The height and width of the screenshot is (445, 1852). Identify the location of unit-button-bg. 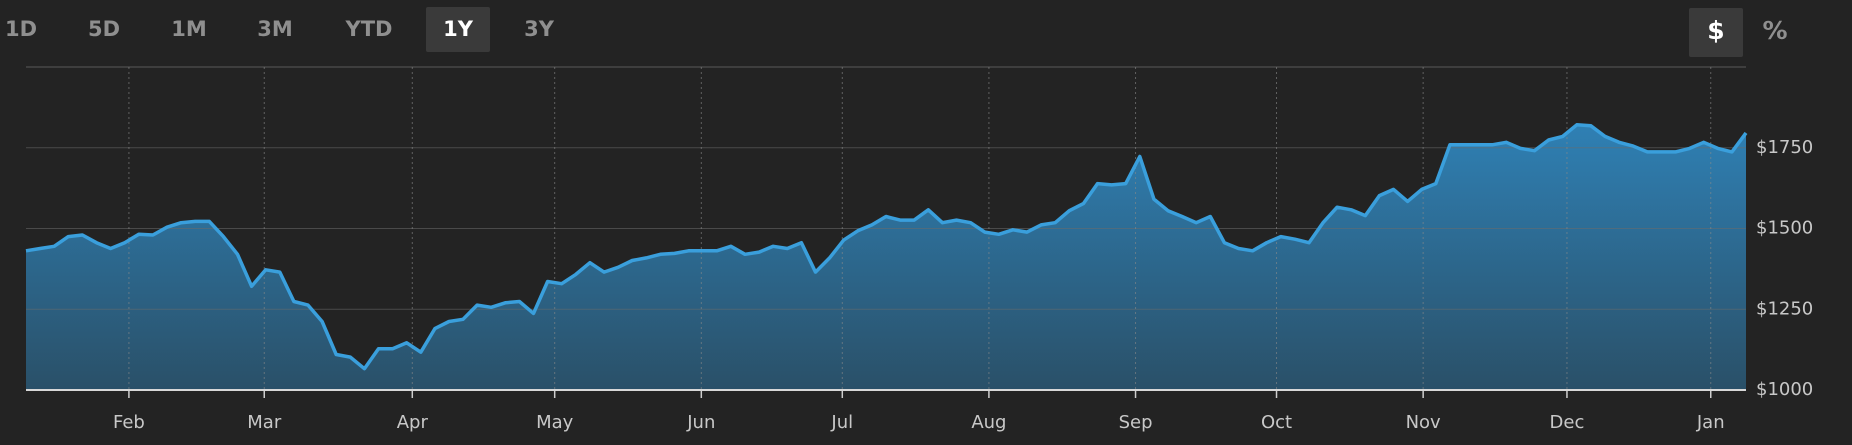
(1716, 32).